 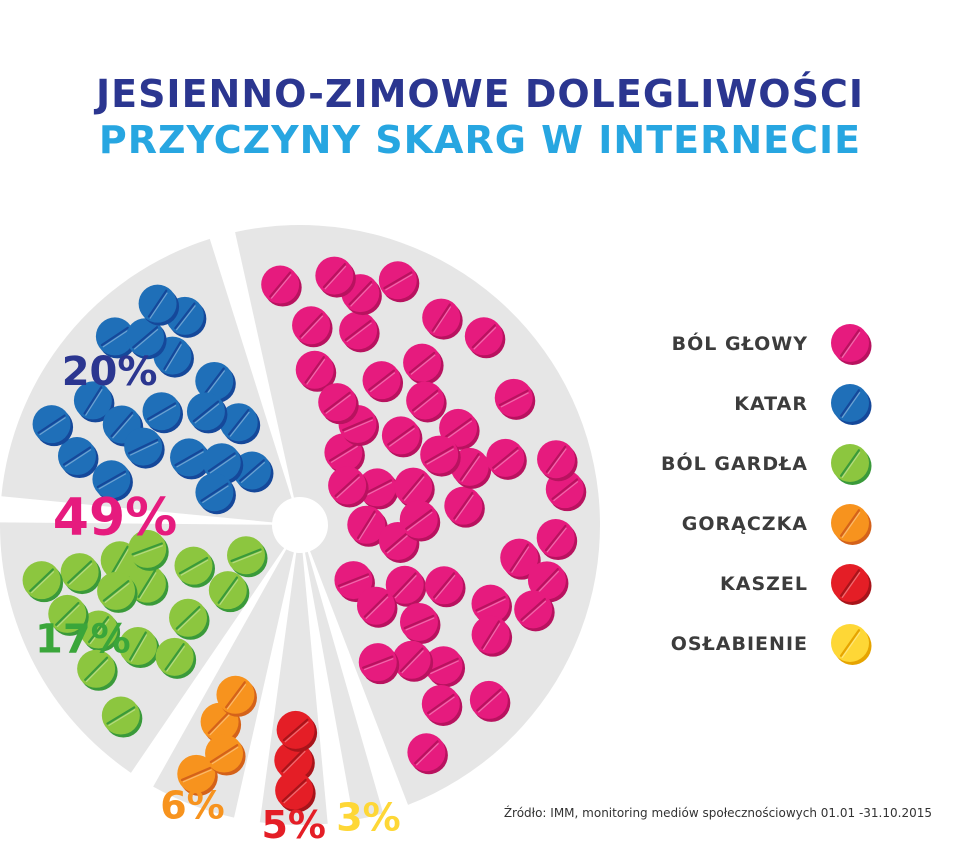 I want to click on legend-item-goraczka: GORĄCZKA, so click(x=777, y=524).